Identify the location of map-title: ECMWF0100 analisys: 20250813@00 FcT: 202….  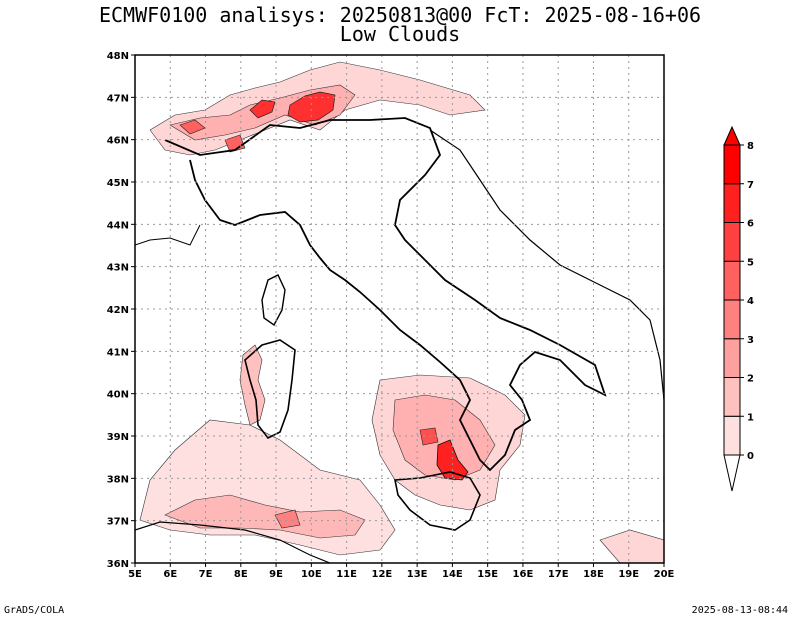
(400, 15).